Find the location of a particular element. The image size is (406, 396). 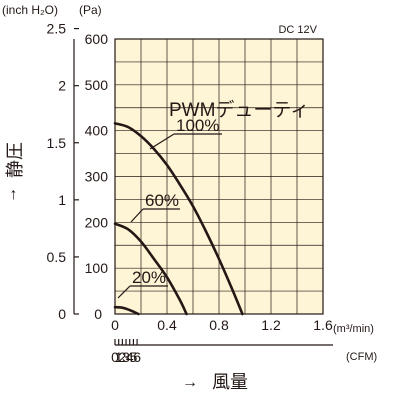

x-unit-m3: (m³/min) is located at coordinates (353, 329).